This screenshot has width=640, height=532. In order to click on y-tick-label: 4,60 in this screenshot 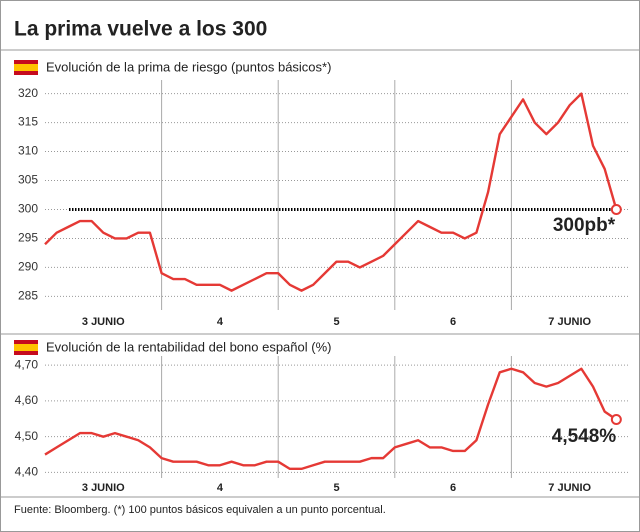, I will do `click(27, 400)`.